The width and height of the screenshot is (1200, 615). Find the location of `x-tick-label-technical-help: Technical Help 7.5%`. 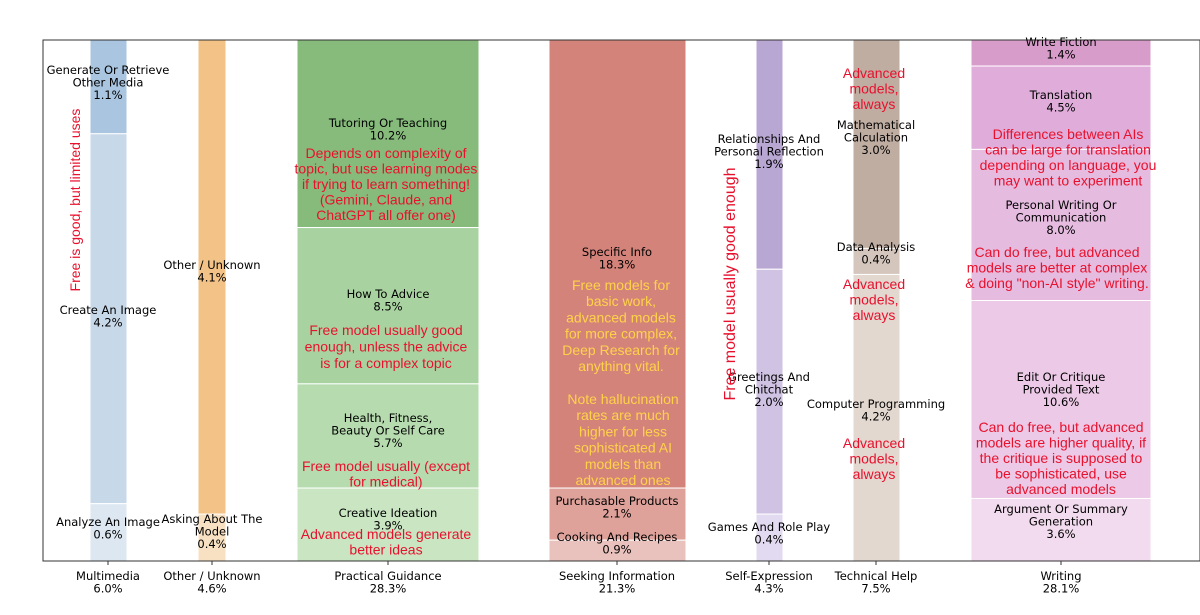

x-tick-label-technical-help: Technical Help 7.5% is located at coordinates (876, 582).